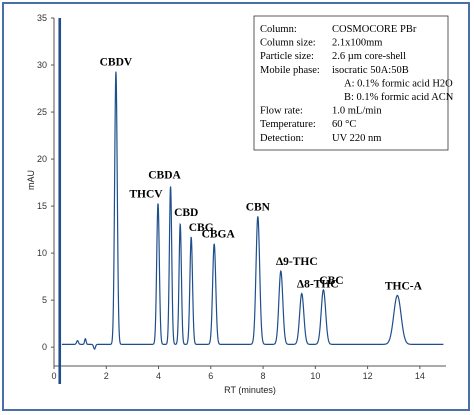 This screenshot has height=415, width=474. What do you see at coordinates (318, 285) in the screenshot?
I see `peak-label: Δ8-THC` at bounding box center [318, 285].